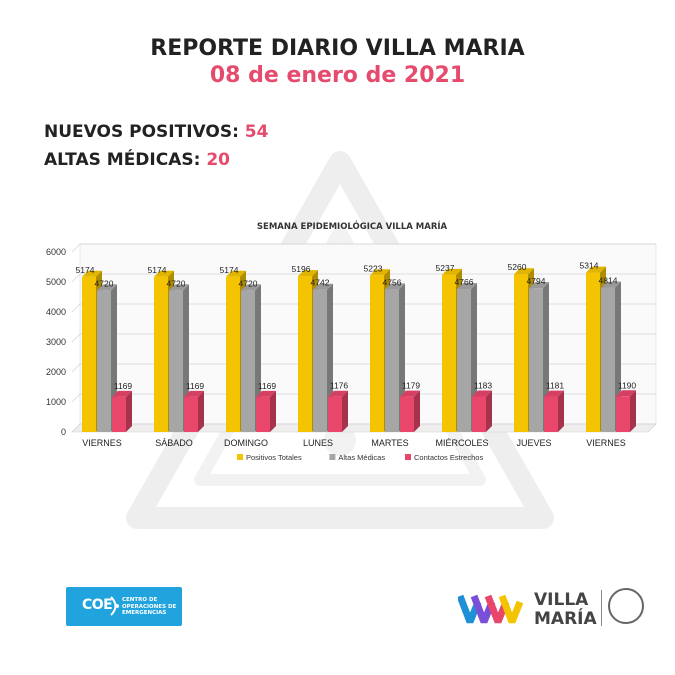 The image size is (675, 675). What do you see at coordinates (56, 282) in the screenshot?
I see `y-tick-label: 5000` at bounding box center [56, 282].